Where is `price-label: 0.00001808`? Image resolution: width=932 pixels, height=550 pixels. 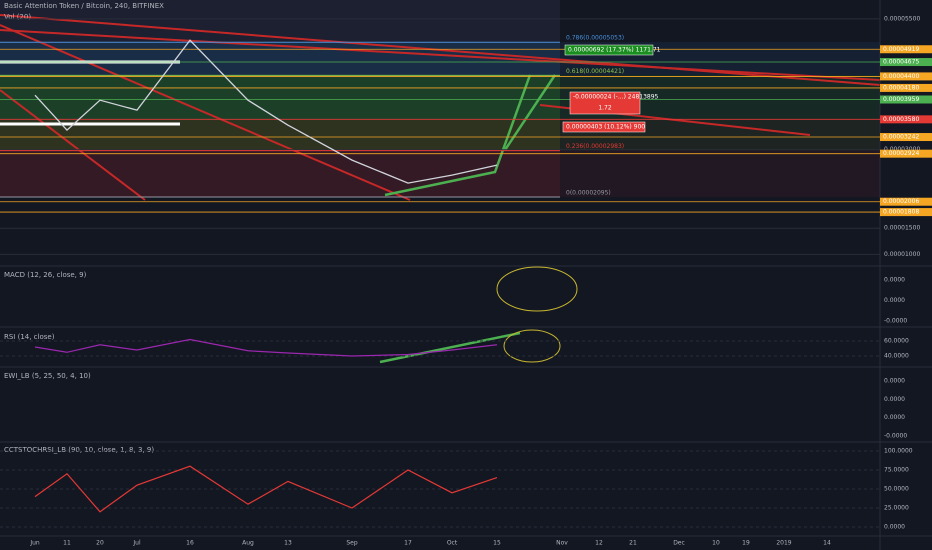
price-label: 0.00001808 is located at coordinates (901, 212).